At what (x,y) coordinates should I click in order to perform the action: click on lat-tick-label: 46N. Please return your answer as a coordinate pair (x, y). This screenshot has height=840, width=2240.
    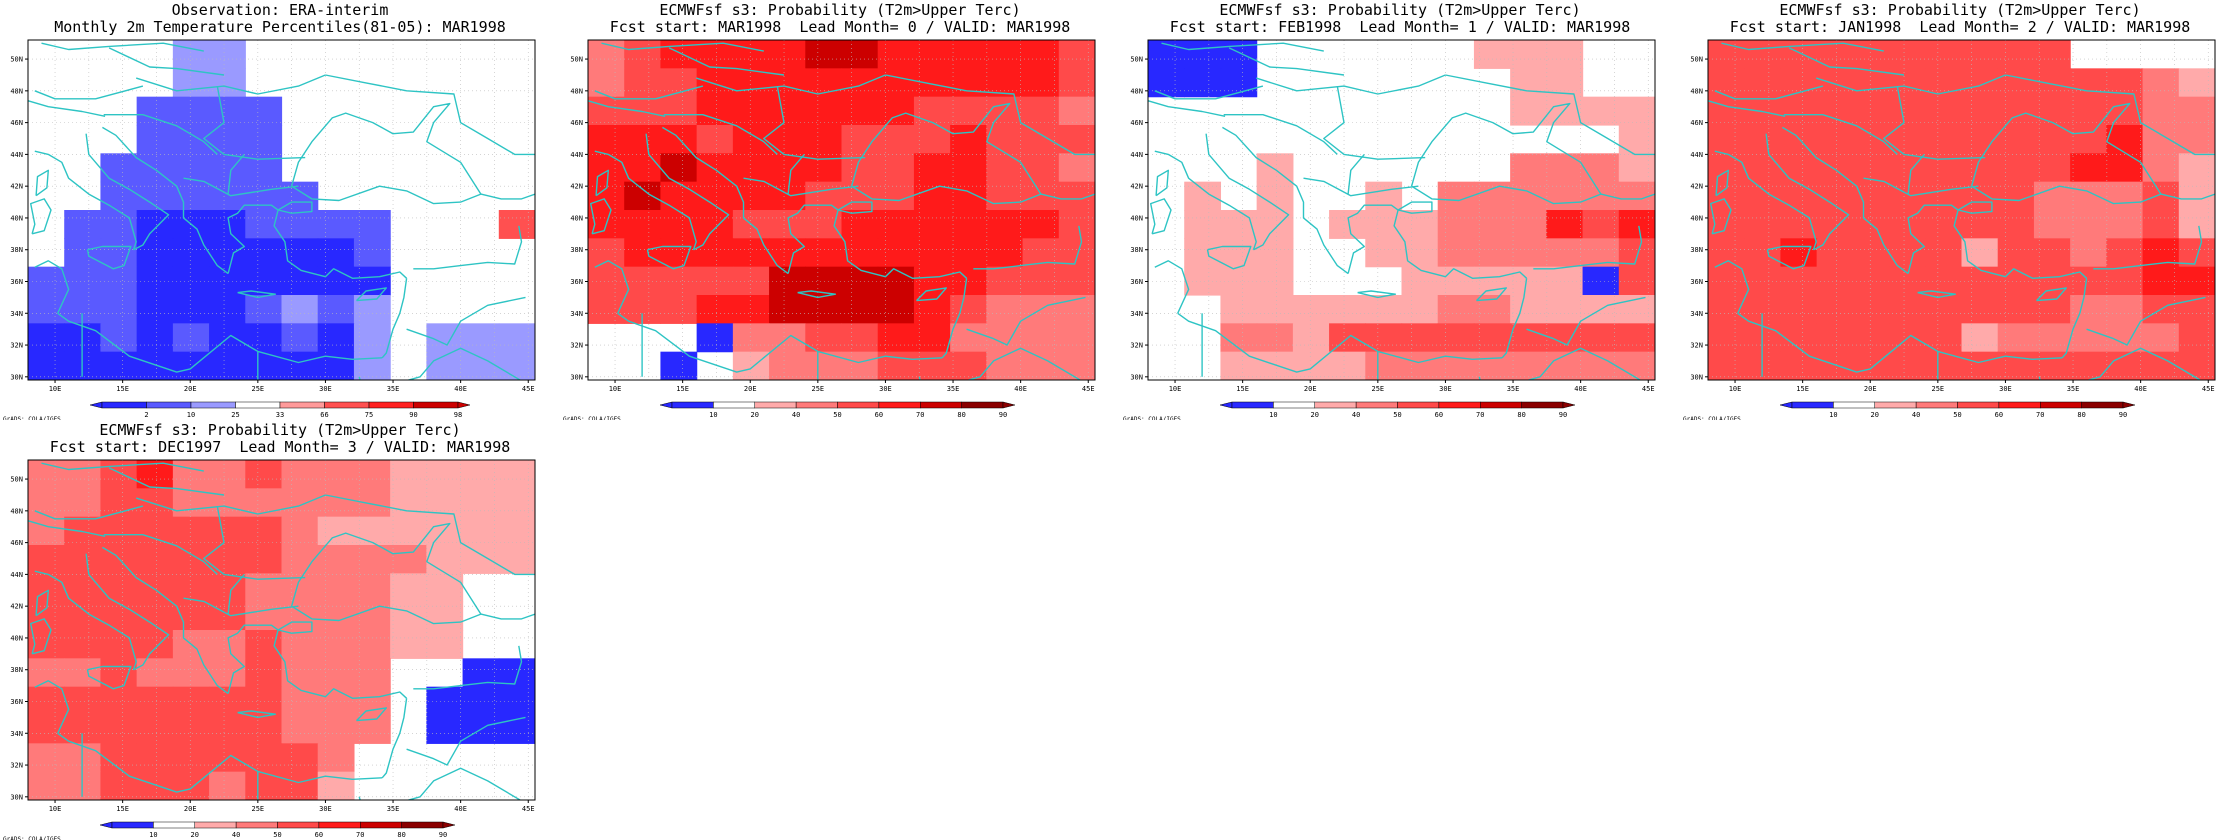
    Looking at the image, I should click on (16, 543).